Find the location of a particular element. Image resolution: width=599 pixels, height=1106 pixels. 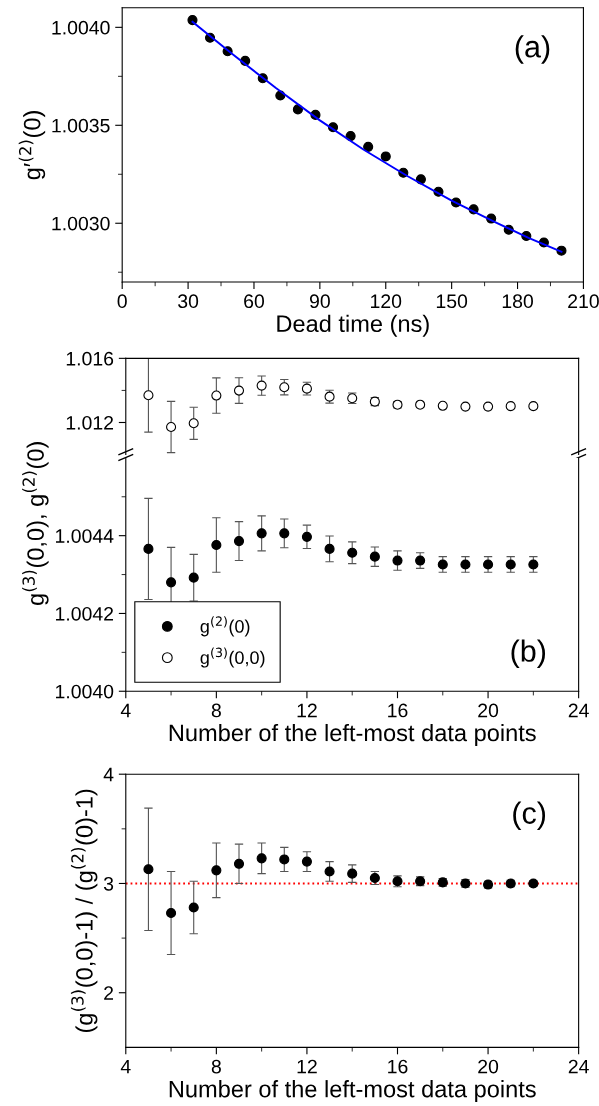

y-tick-label: 1.0030 is located at coordinates (81, 223).